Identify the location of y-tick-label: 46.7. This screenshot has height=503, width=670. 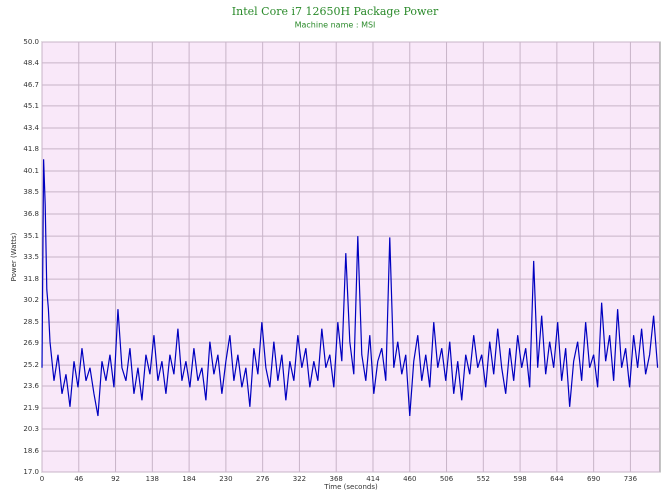
(31, 85).